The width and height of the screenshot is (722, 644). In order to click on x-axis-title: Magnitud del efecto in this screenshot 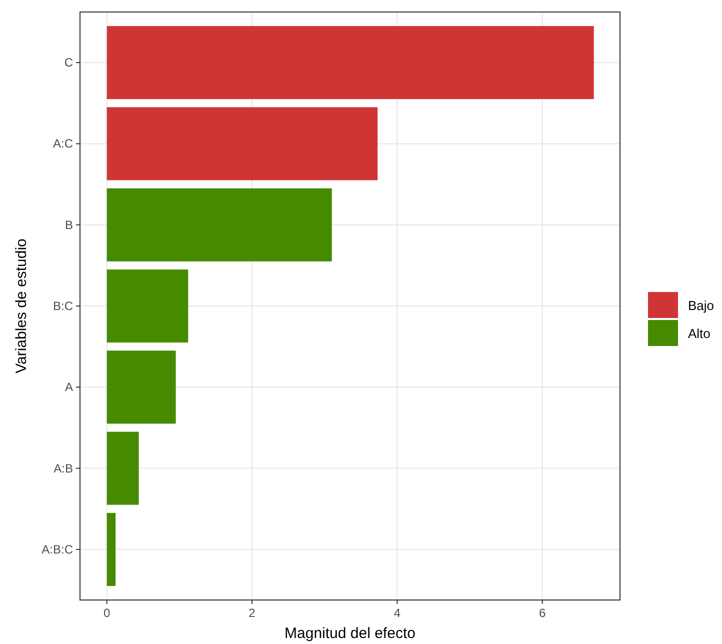, I will do `click(350, 633)`.